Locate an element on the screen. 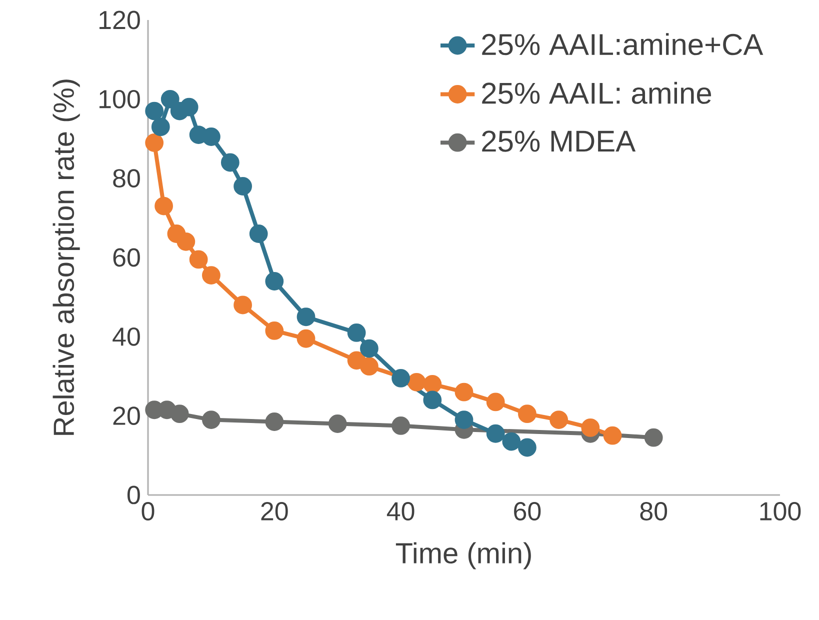 This screenshot has width=819, height=620. y-tick-label: 100 is located at coordinates (120, 99).